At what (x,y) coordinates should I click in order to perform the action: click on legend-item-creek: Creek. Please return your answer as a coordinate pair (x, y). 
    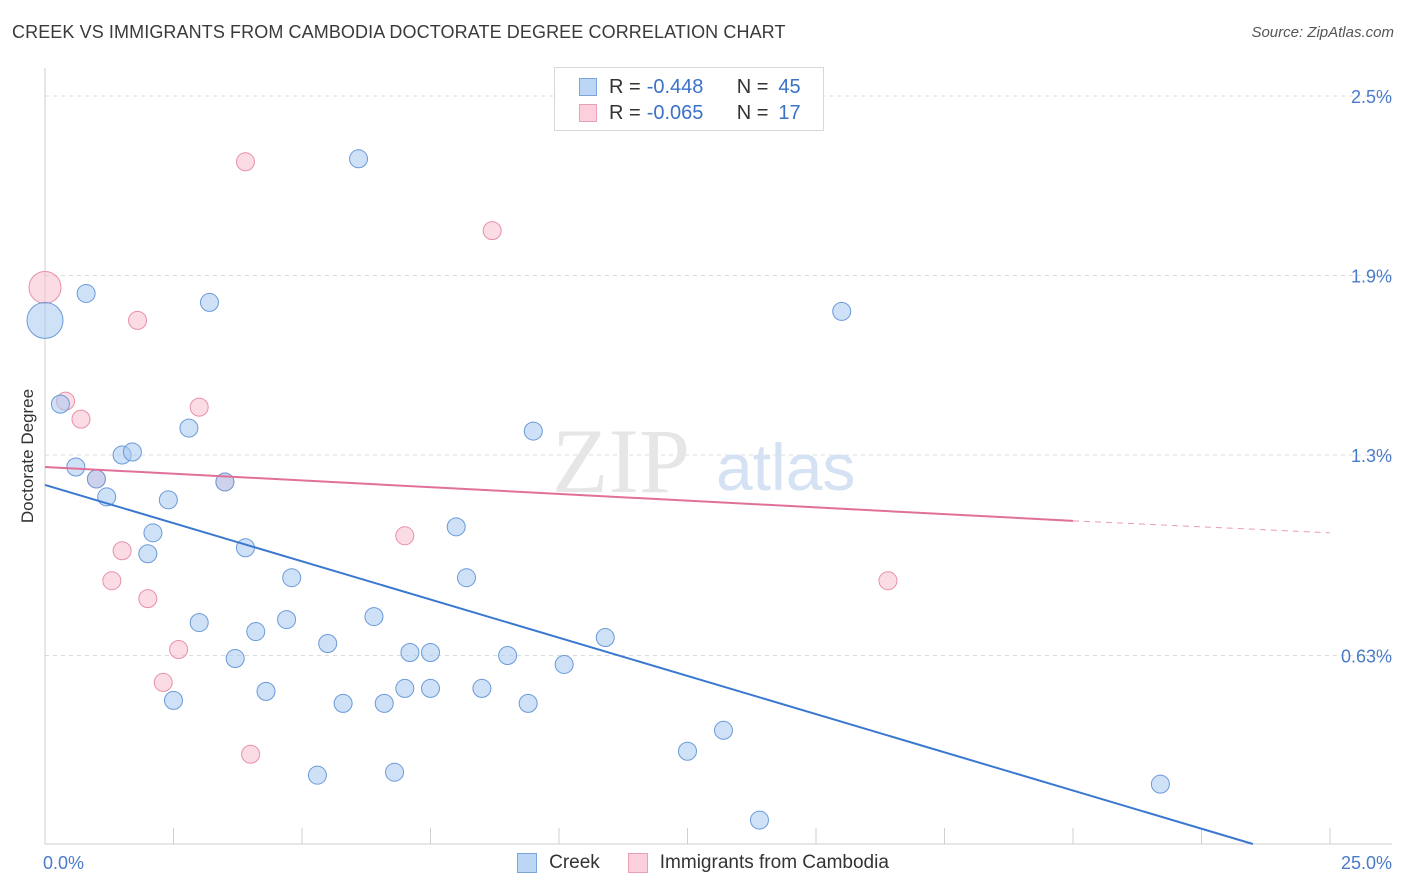
    Looking at the image, I should click on (558, 863).